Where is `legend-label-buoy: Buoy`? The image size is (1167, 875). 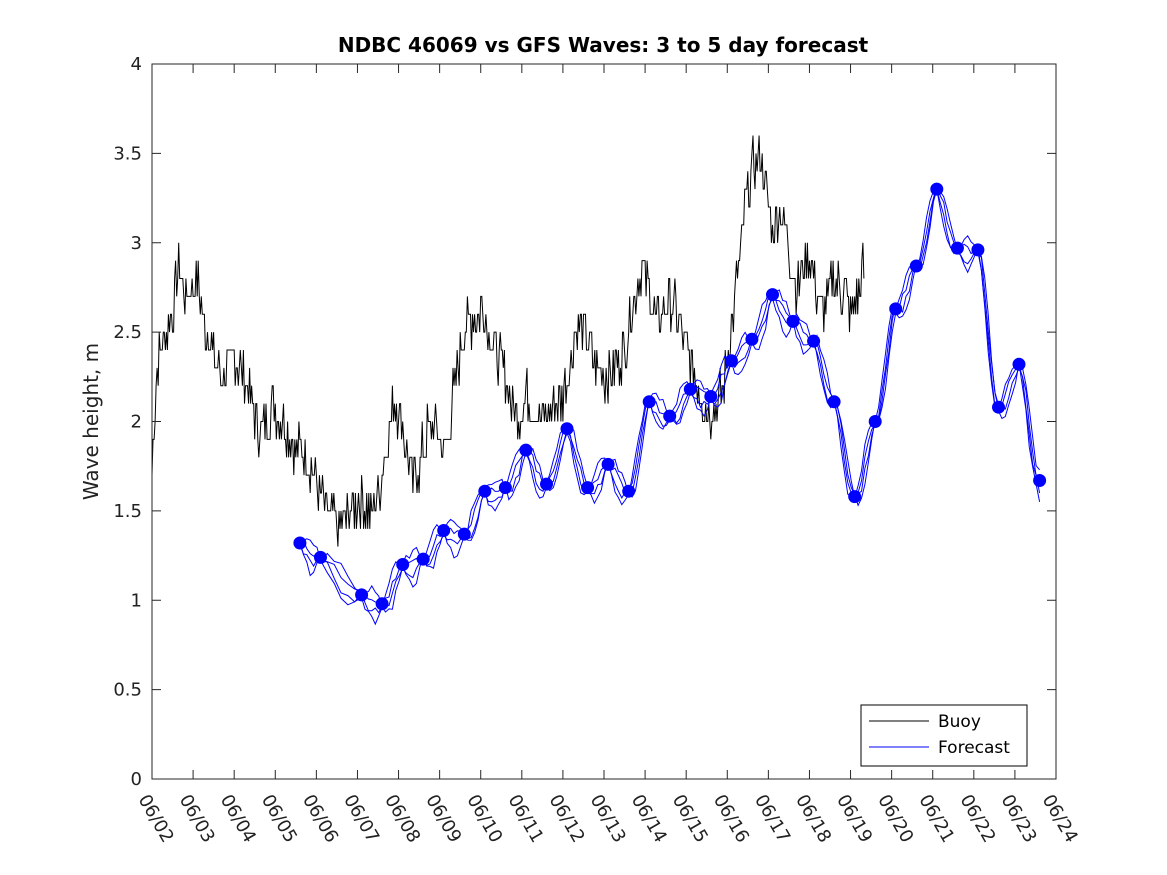
legend-label-buoy: Buoy is located at coordinates (959, 722).